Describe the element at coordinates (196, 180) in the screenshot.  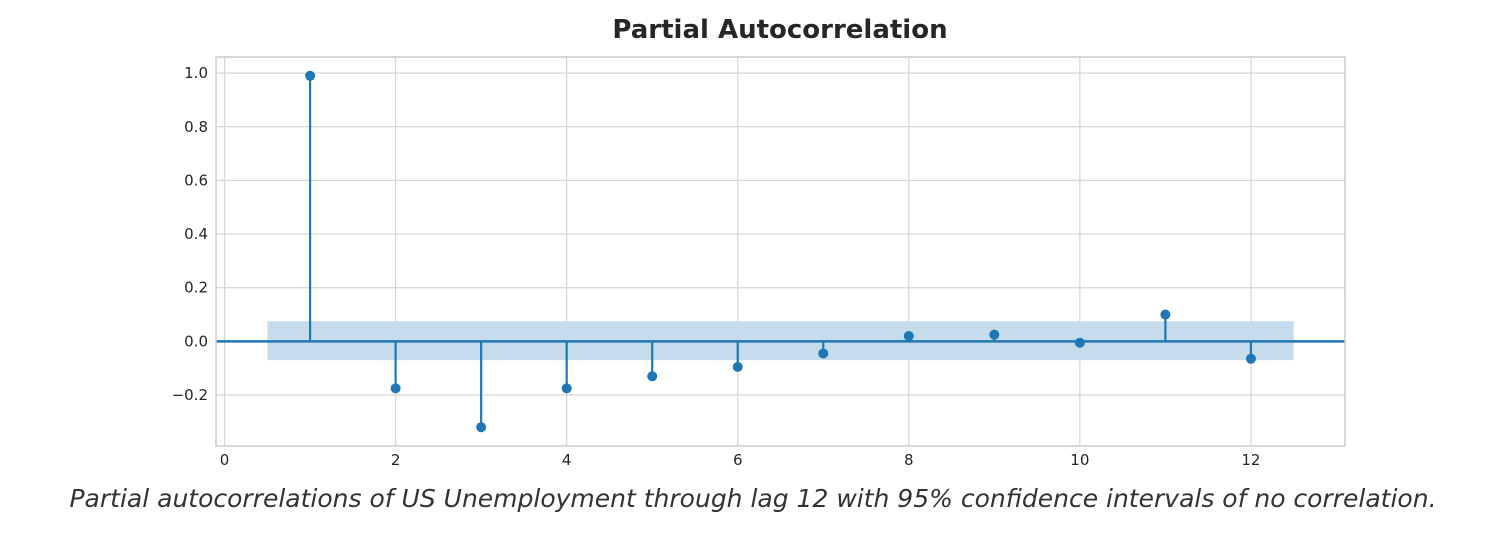
I see `y-tick-label: 0.6` at that location.